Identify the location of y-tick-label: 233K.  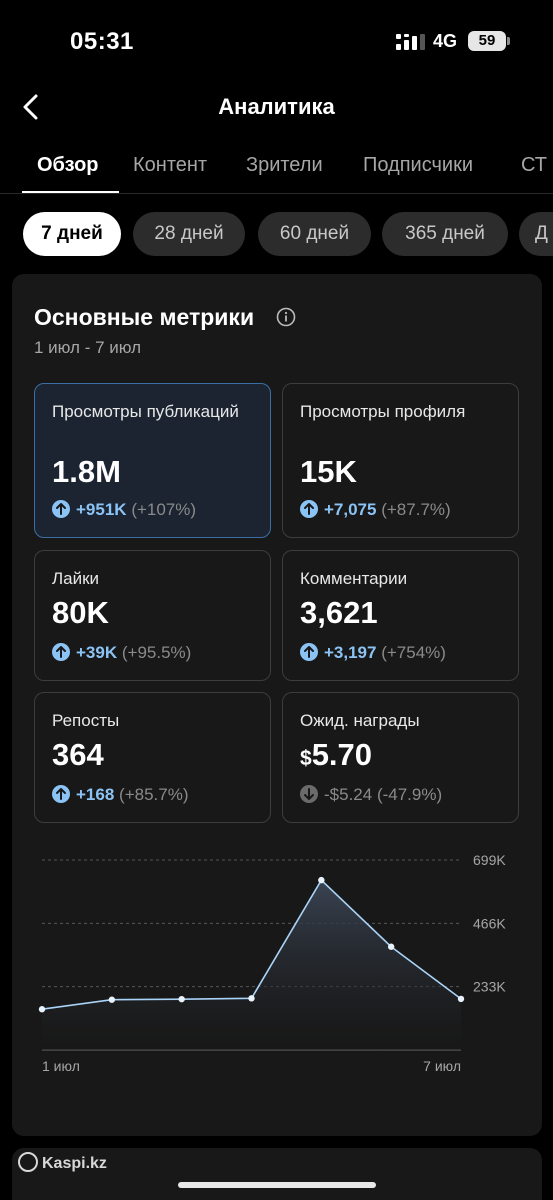
(489, 987).